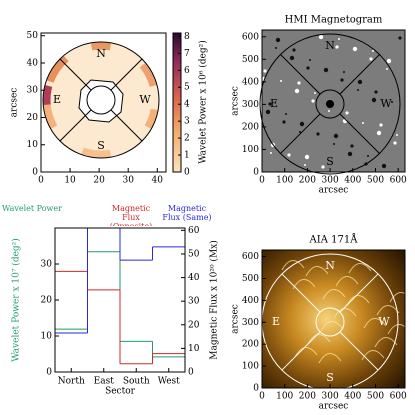 The image size is (415, 415). Describe the element at coordinates (194, 231) in the screenshot. I see `y2-tick-label: 60` at that location.